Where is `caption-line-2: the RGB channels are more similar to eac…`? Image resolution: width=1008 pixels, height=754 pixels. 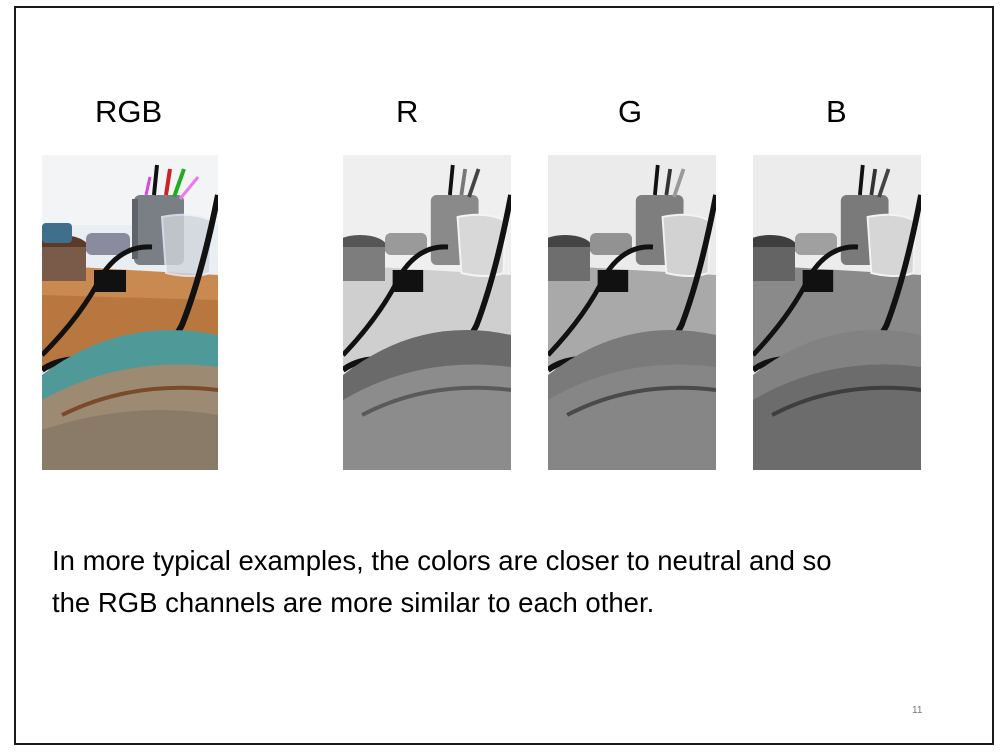
caption-line-2: the RGB channels are more similar to eac… is located at coordinates (353, 602).